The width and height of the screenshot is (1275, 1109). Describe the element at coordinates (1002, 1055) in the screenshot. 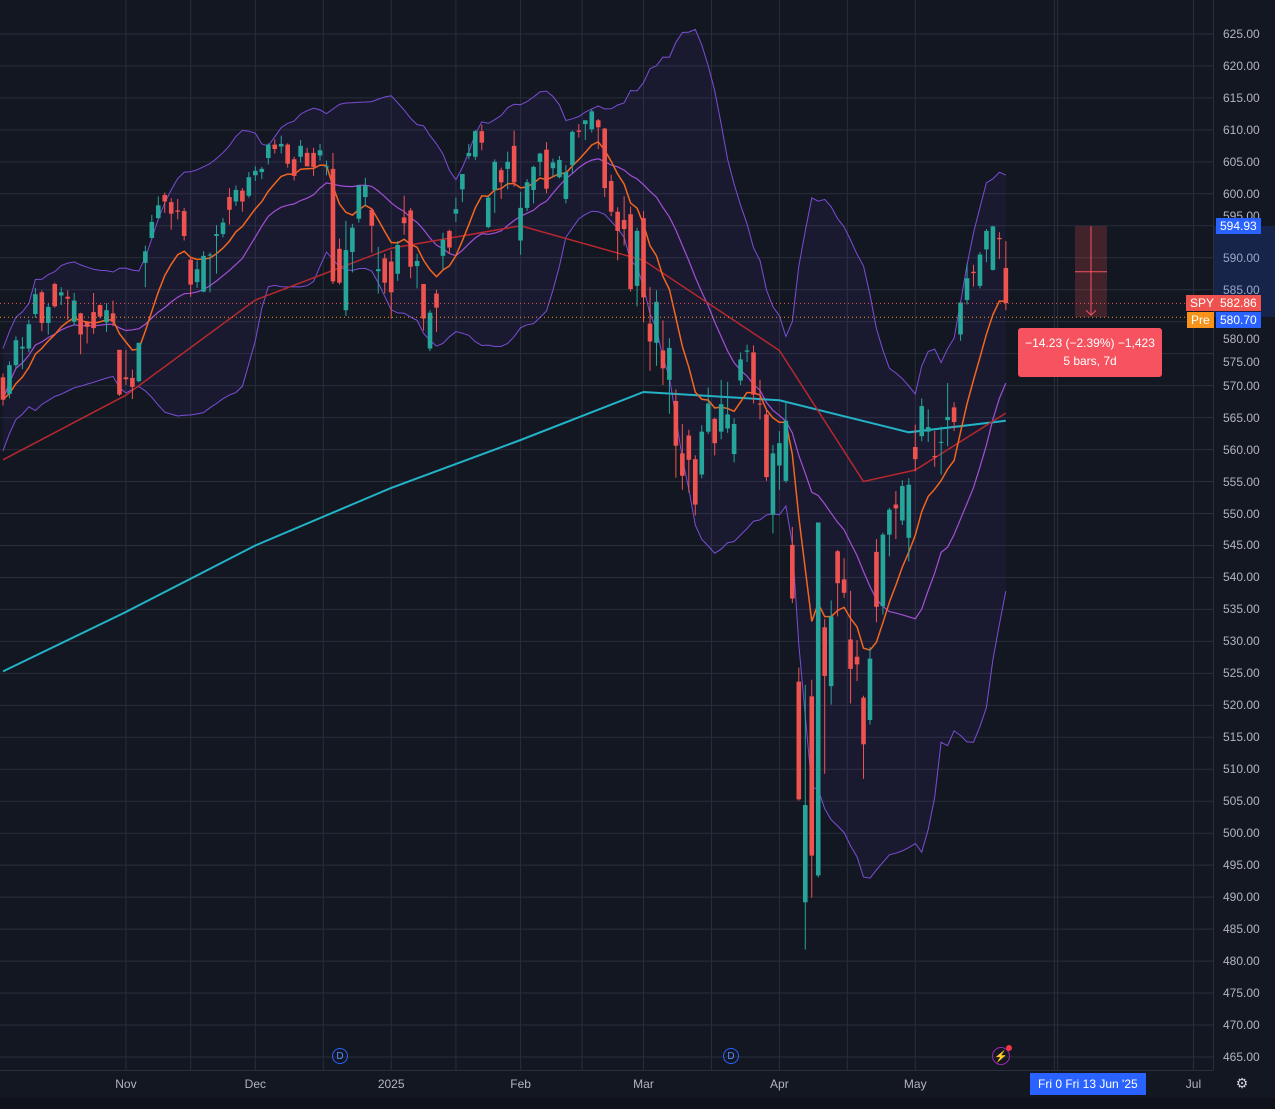

I see `lightning-icon: ⚡` at that location.